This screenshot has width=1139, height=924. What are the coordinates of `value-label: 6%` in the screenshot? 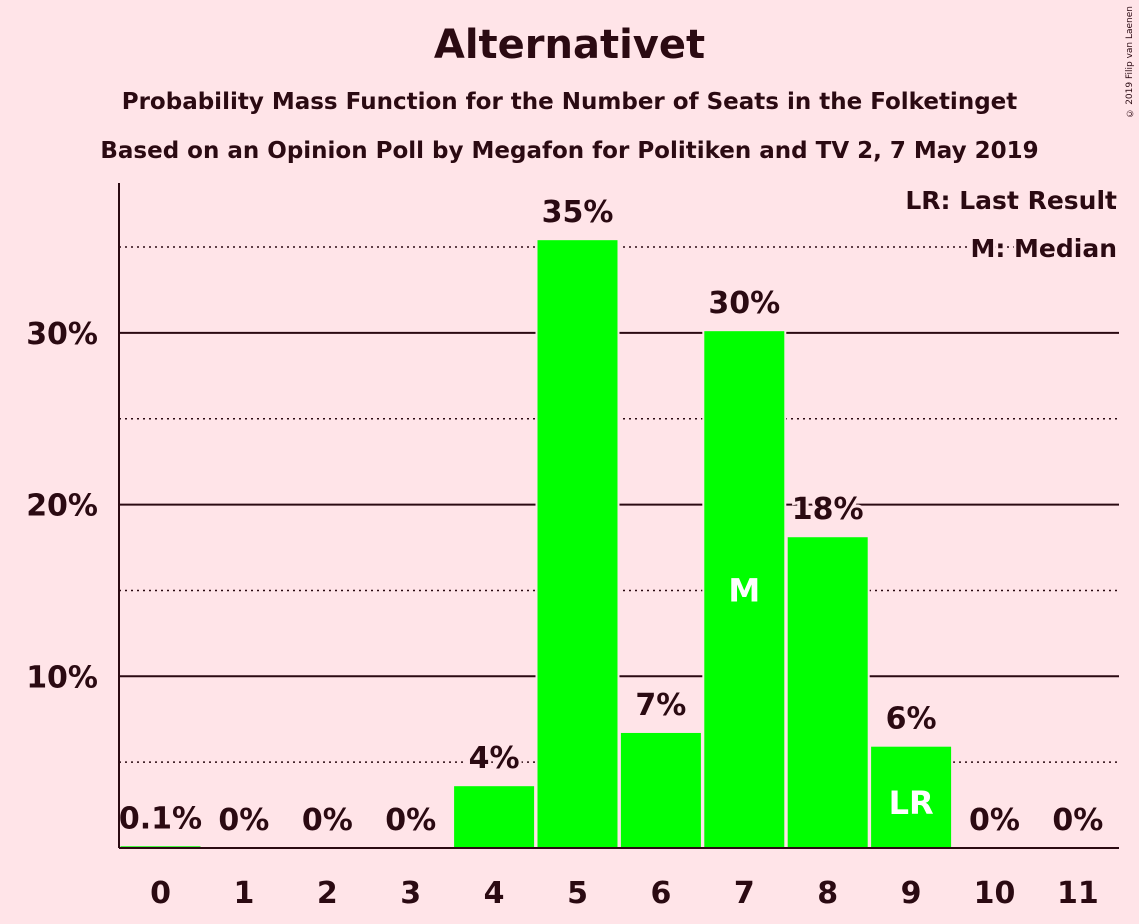 It's located at (911, 719).